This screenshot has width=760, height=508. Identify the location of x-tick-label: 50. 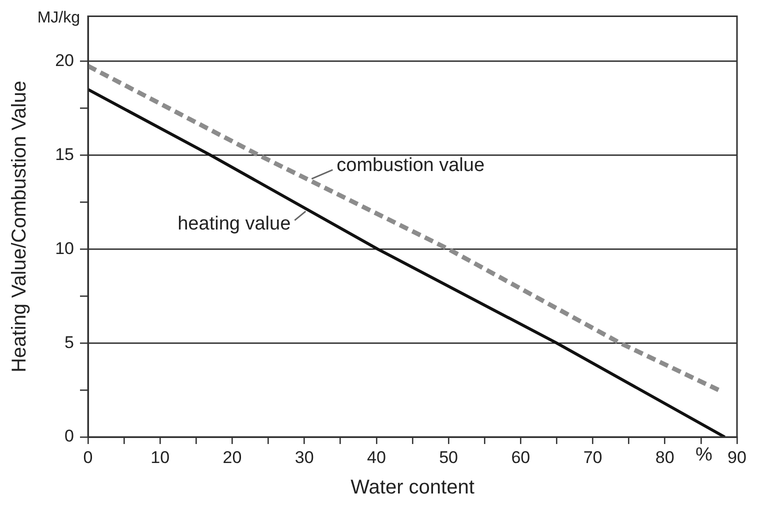
(448, 457).